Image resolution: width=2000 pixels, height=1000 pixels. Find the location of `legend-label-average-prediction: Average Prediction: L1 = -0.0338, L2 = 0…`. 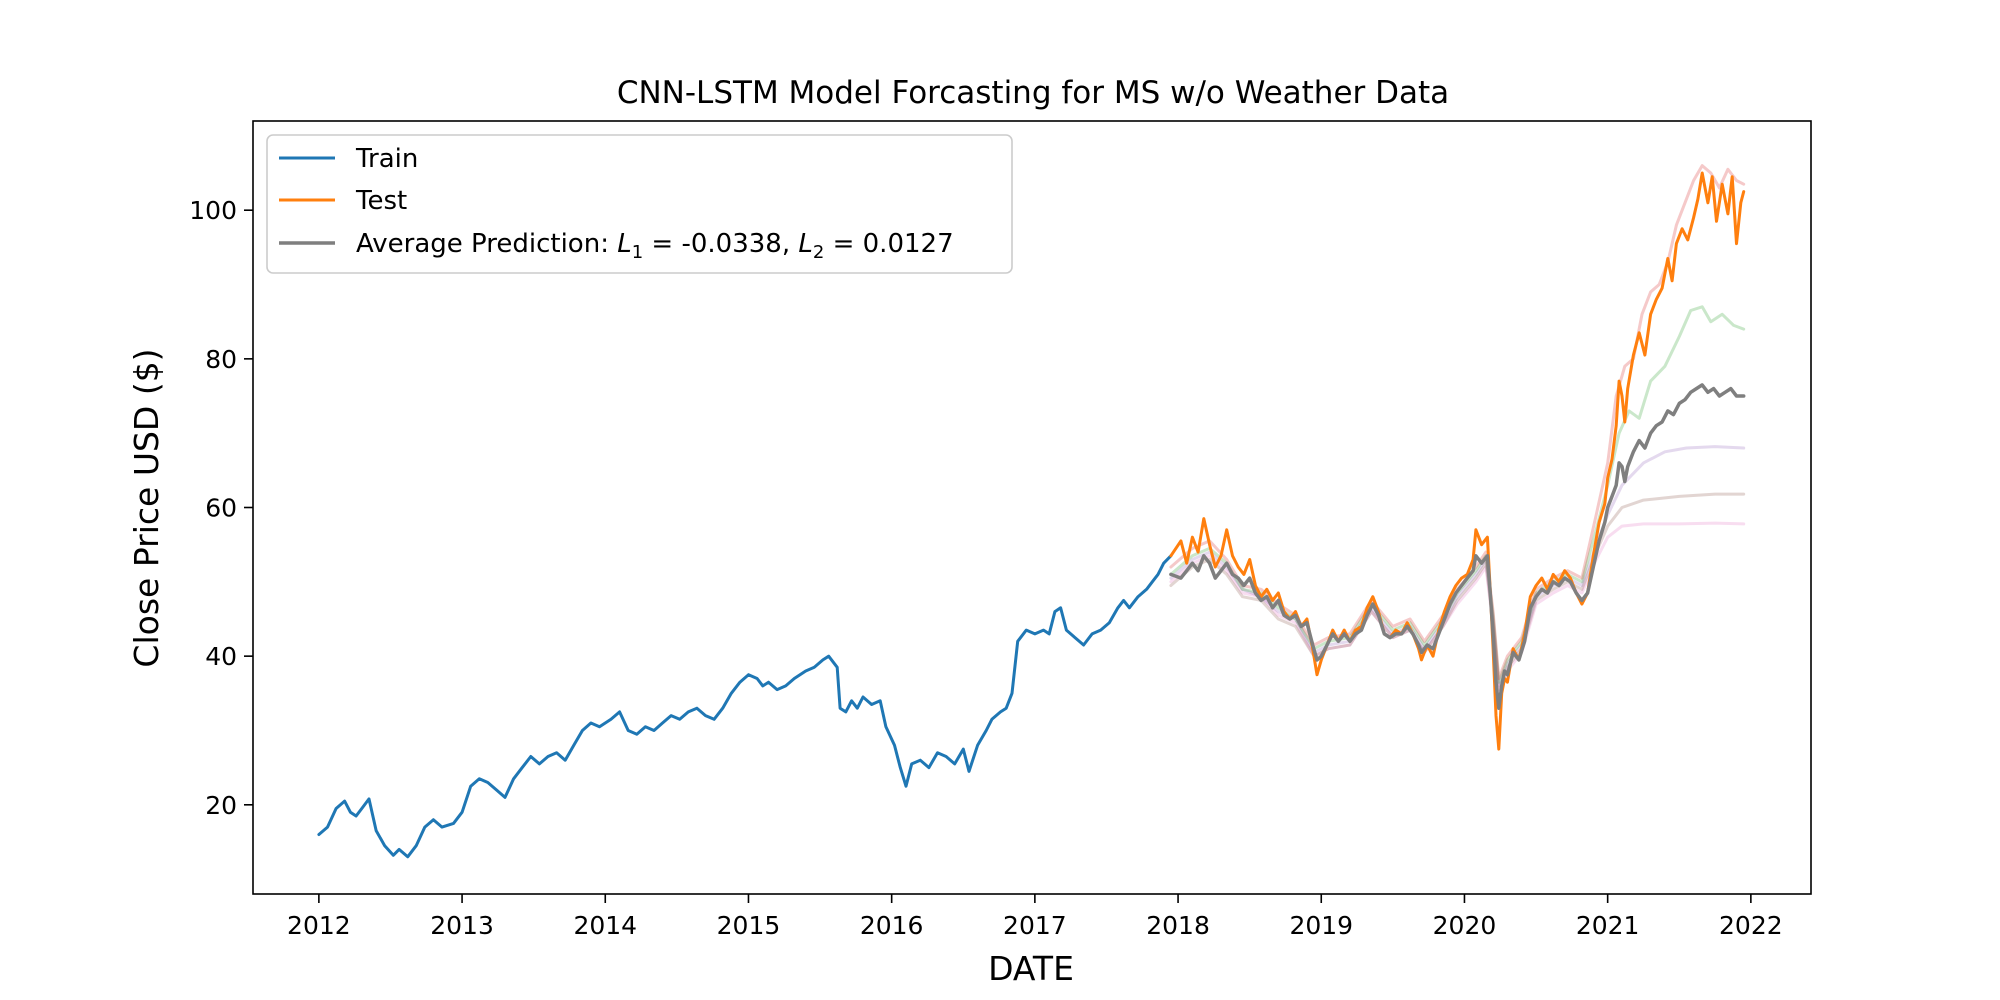

legend-label-average-prediction: Average Prediction: L1 = -0.0338, L2 = 0… is located at coordinates (655, 246).